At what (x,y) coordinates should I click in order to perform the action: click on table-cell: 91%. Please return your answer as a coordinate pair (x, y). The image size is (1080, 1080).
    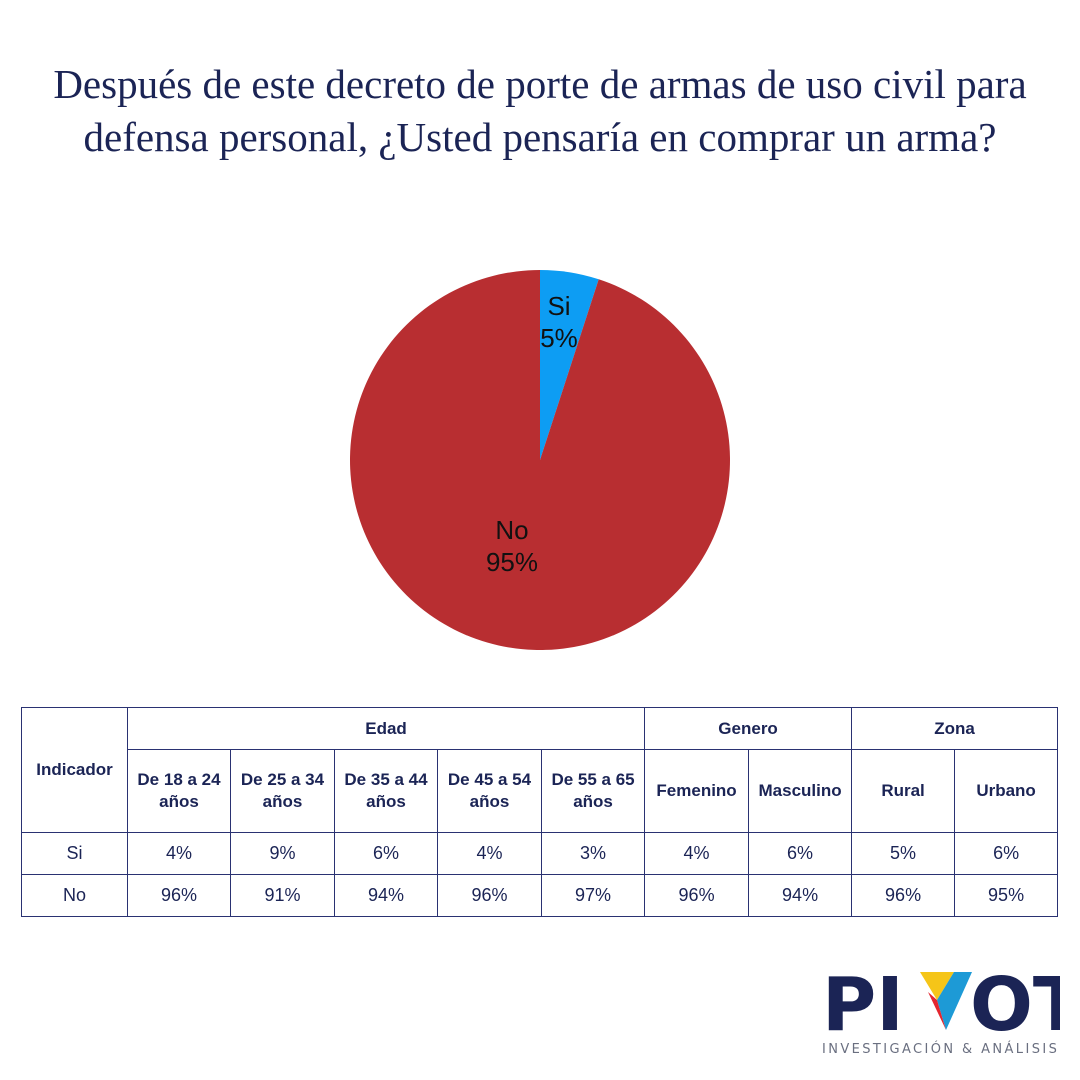
    Looking at the image, I should click on (282, 895).